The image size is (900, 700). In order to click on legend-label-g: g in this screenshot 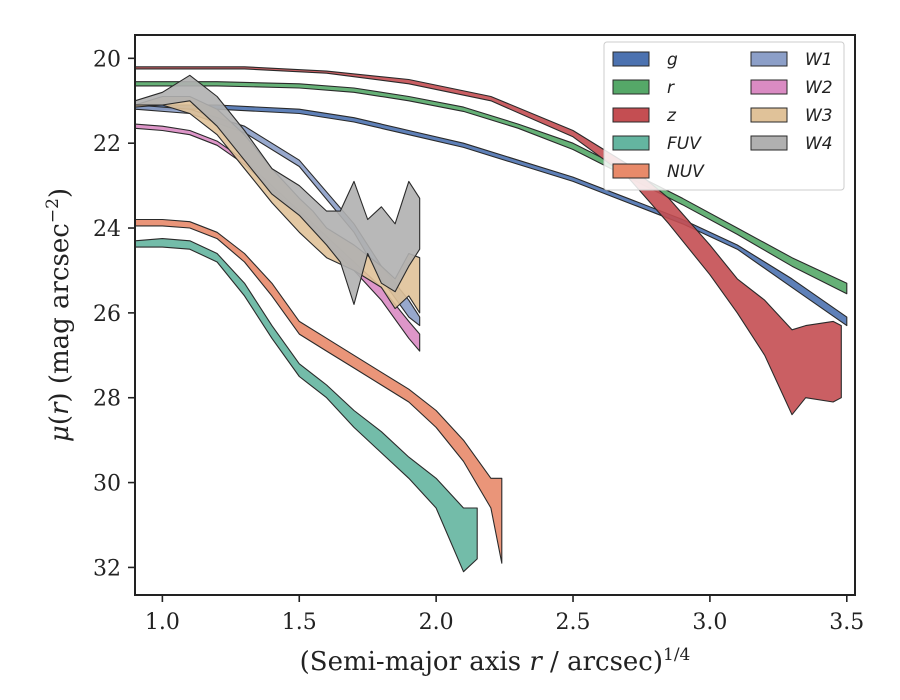, I will do `click(672, 60)`.